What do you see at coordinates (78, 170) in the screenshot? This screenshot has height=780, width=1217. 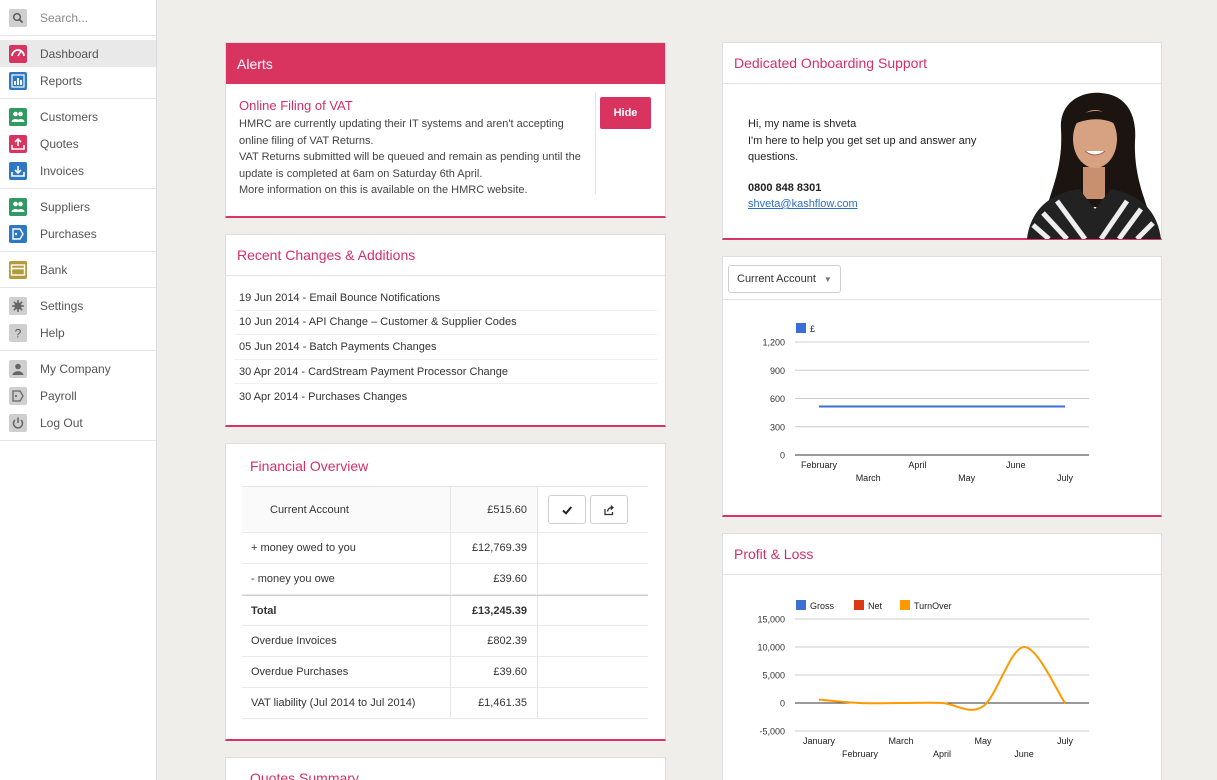 I see `sidebar-item-invoices: Invoices` at bounding box center [78, 170].